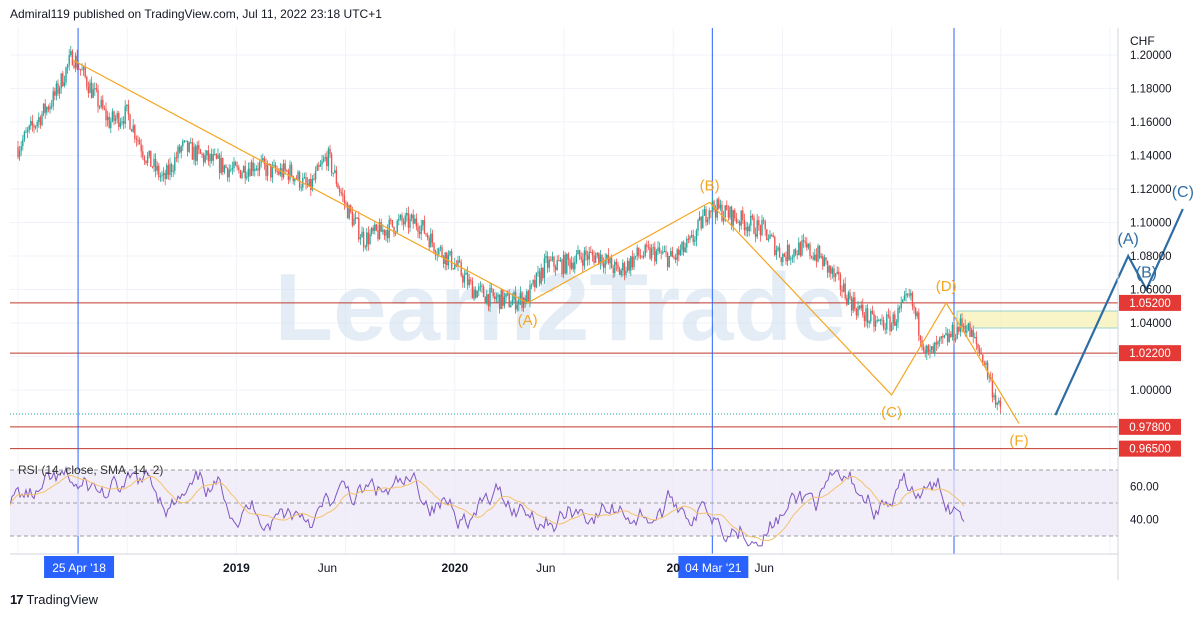 Image resolution: width=1194 pixels, height=617 pixels. Describe the element at coordinates (1119, 312) in the screenshot. I see `wave-path` at that location.